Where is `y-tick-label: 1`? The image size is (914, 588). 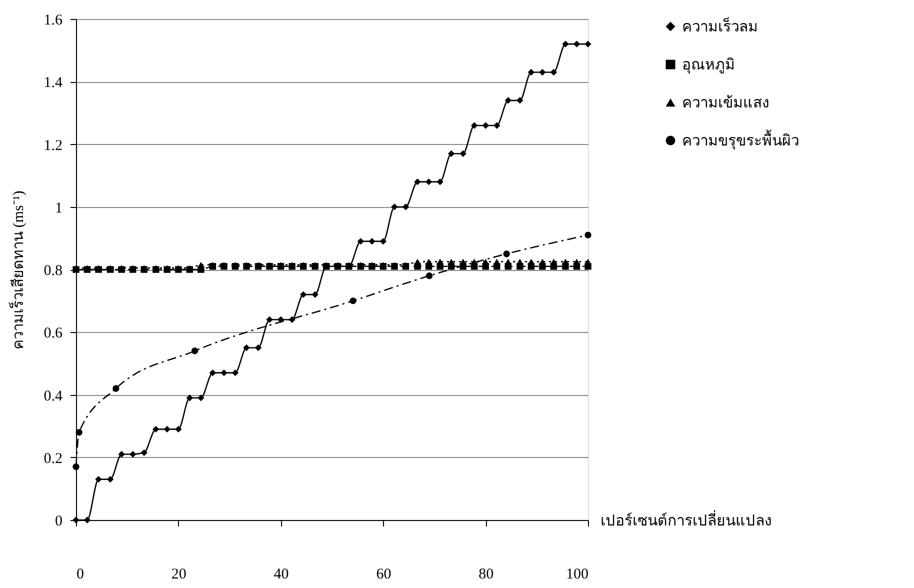
y-tick-label: 1 is located at coordinates (58, 208).